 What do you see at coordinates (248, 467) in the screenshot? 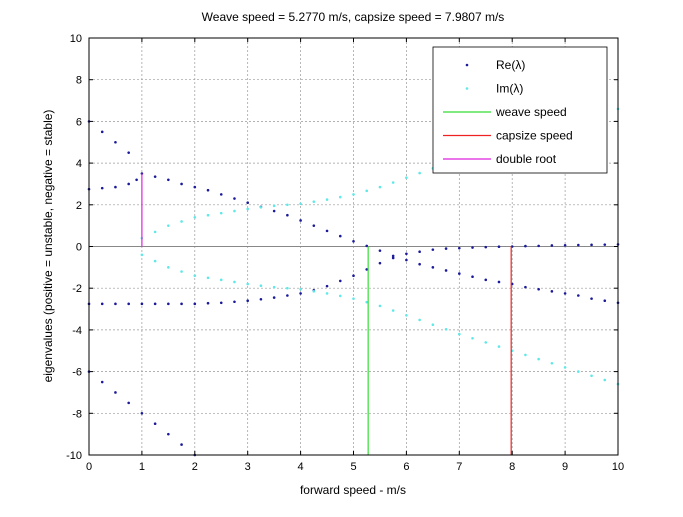
I see `x-tick-label: 3` at bounding box center [248, 467].